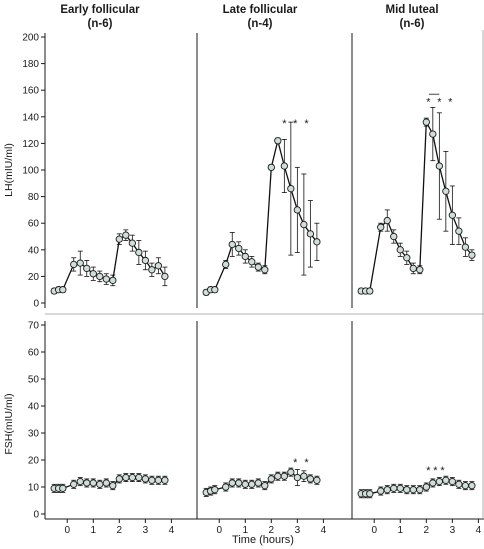 This screenshot has height=549, width=484. Describe the element at coordinates (260, 10) in the screenshot. I see `title-late-follicular: Late follicular` at that location.